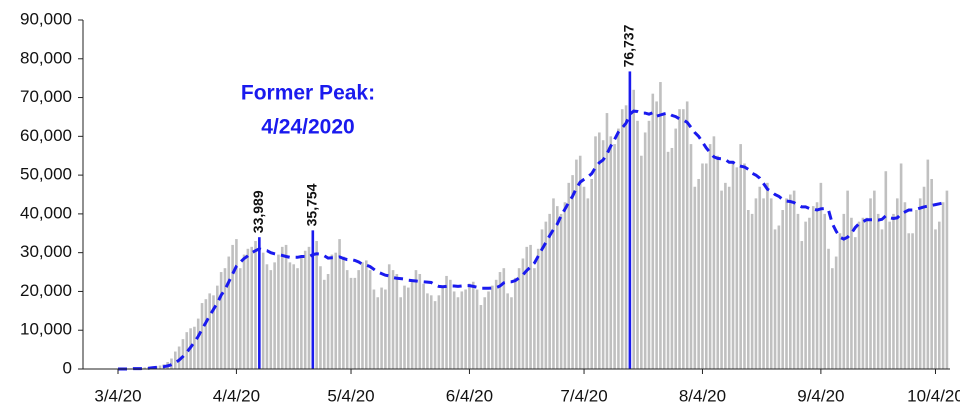 The height and width of the screenshot is (415, 960). What do you see at coordinates (702, 395) in the screenshot?
I see `x-tick-label: 8/4/20` at bounding box center [702, 395].